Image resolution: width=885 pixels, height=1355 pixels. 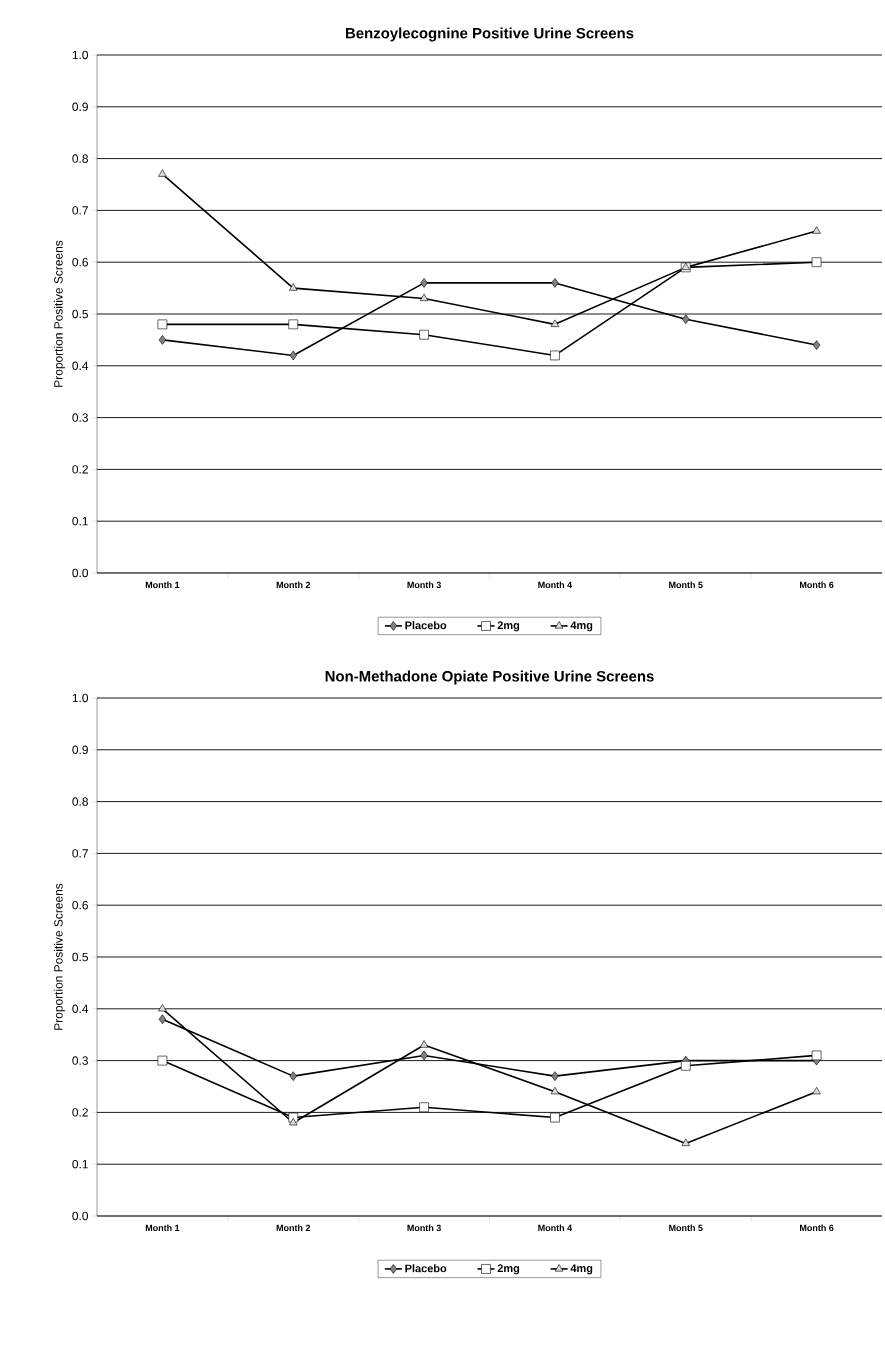 I want to click on chart-title: Non-Methadone Opiate Positive Urine Screens, so click(x=489, y=677).